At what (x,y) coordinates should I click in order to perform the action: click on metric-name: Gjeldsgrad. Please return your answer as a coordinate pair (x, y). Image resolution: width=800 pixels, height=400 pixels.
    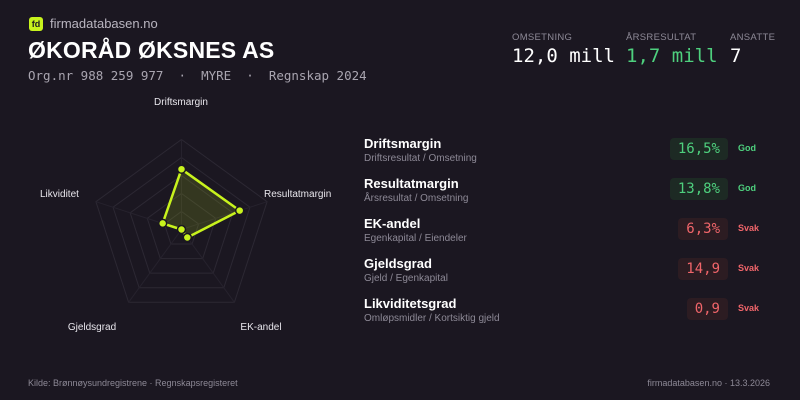
    Looking at the image, I should click on (398, 263).